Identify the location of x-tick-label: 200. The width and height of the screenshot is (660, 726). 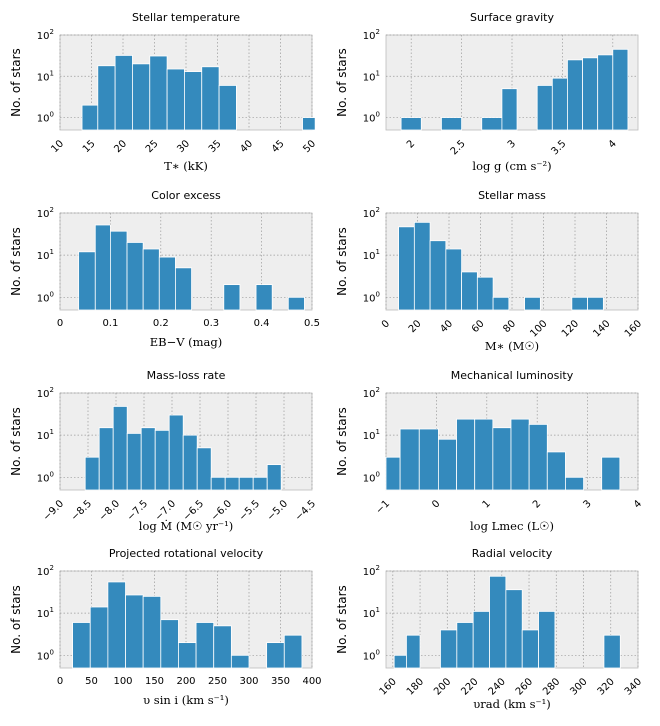
(185, 681).